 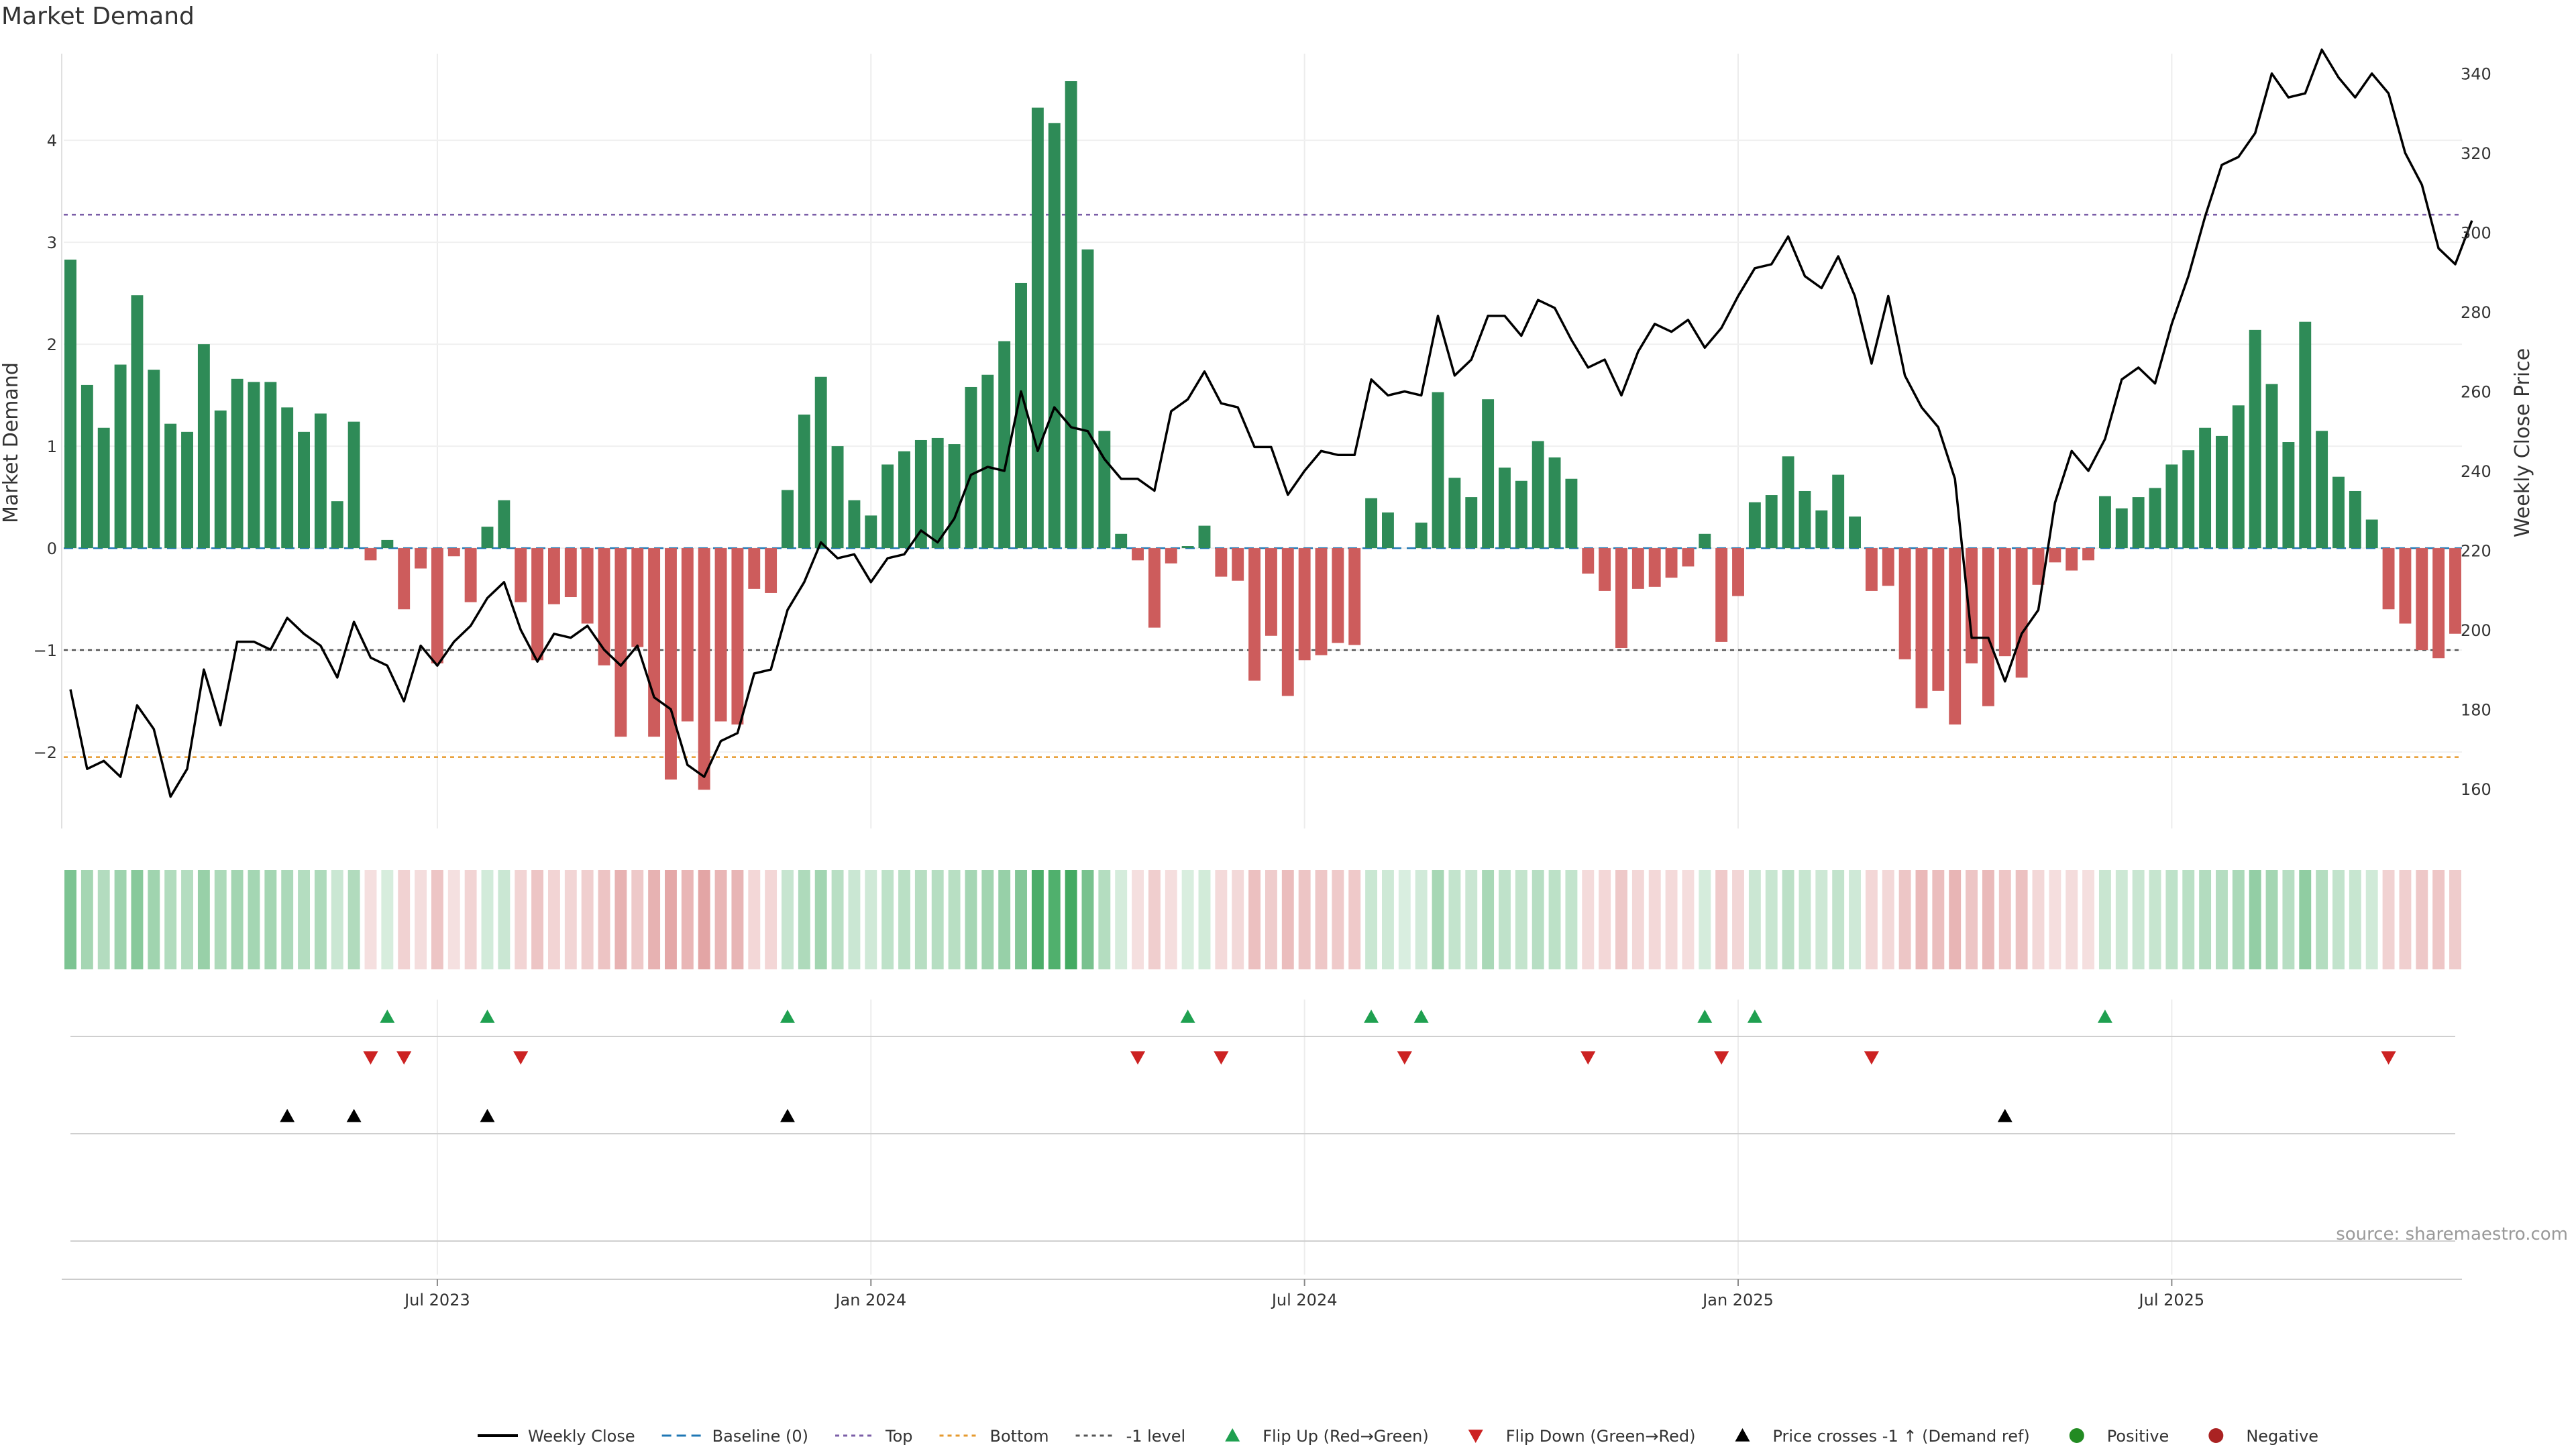 What do you see at coordinates (2476, 312) in the screenshot?
I see `right-tick-label: 280` at bounding box center [2476, 312].